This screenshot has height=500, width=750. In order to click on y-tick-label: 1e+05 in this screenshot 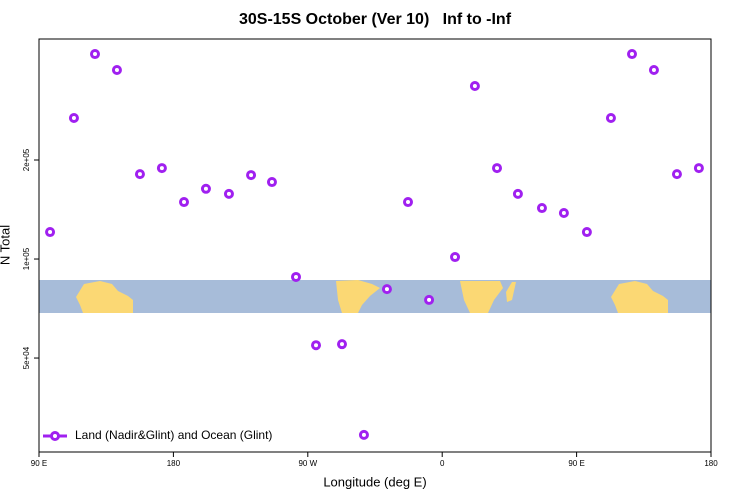, I will do `click(26, 258)`.